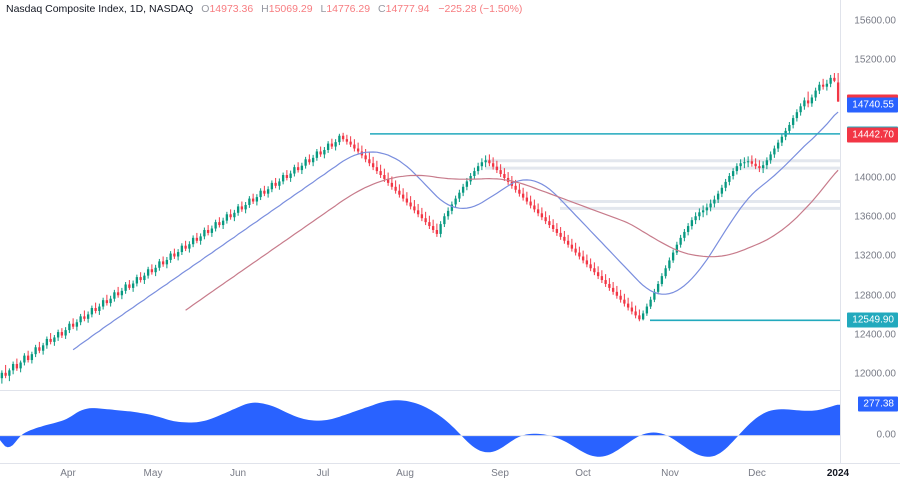 This screenshot has width=900, height=483. What do you see at coordinates (878, 404) in the screenshot?
I see `indicator-value-badge: 277.38` at bounding box center [878, 404].